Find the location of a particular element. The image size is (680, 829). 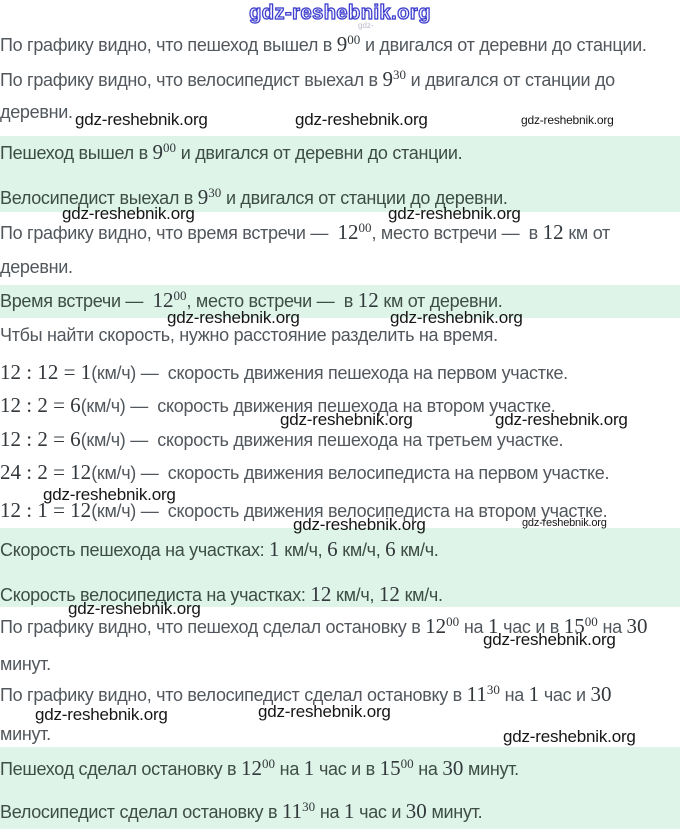

math-inline: 24 : 2 = 12 is located at coordinates (46, 472).